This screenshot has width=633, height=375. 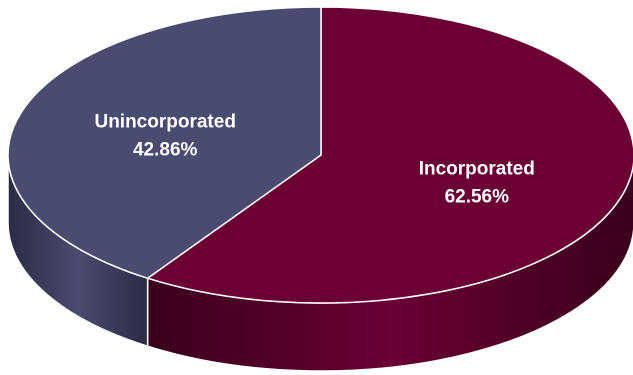 What do you see at coordinates (165, 149) in the screenshot?
I see `slice-value-unincorporated: 42.86%` at bounding box center [165, 149].